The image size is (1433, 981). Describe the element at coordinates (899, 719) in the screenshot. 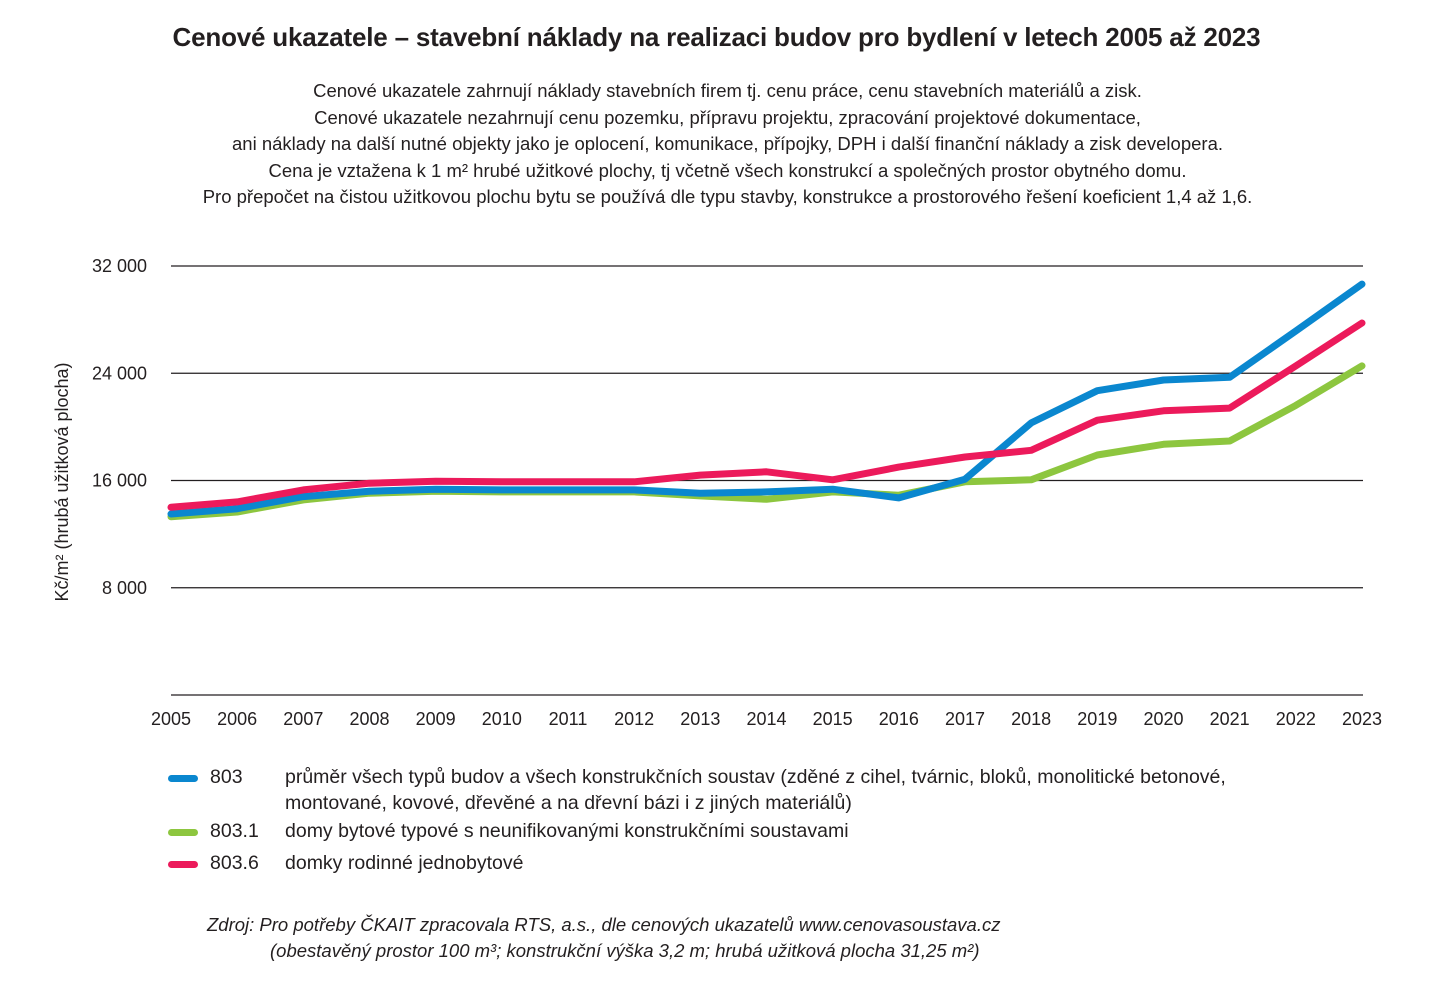

I see `x-tick-label: 2016` at that location.